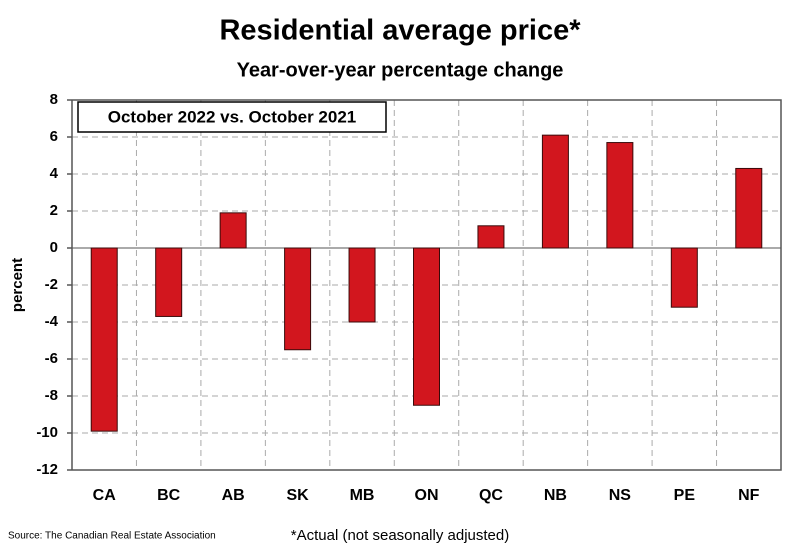 The image size is (800, 548). What do you see at coordinates (51, 358) in the screenshot?
I see `y-tick-label: -6` at bounding box center [51, 358].